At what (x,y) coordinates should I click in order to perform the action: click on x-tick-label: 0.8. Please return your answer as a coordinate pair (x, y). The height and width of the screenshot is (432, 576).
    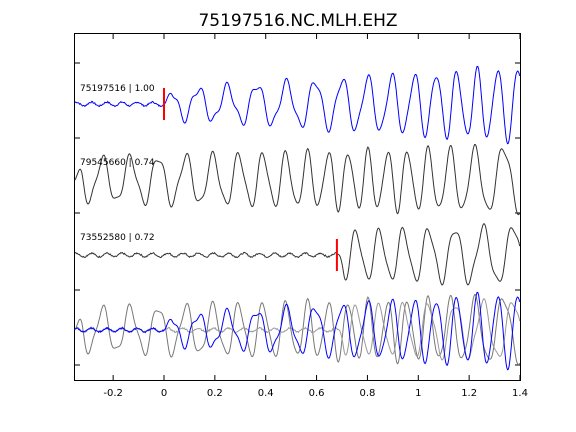
    Looking at the image, I should click on (367, 393).